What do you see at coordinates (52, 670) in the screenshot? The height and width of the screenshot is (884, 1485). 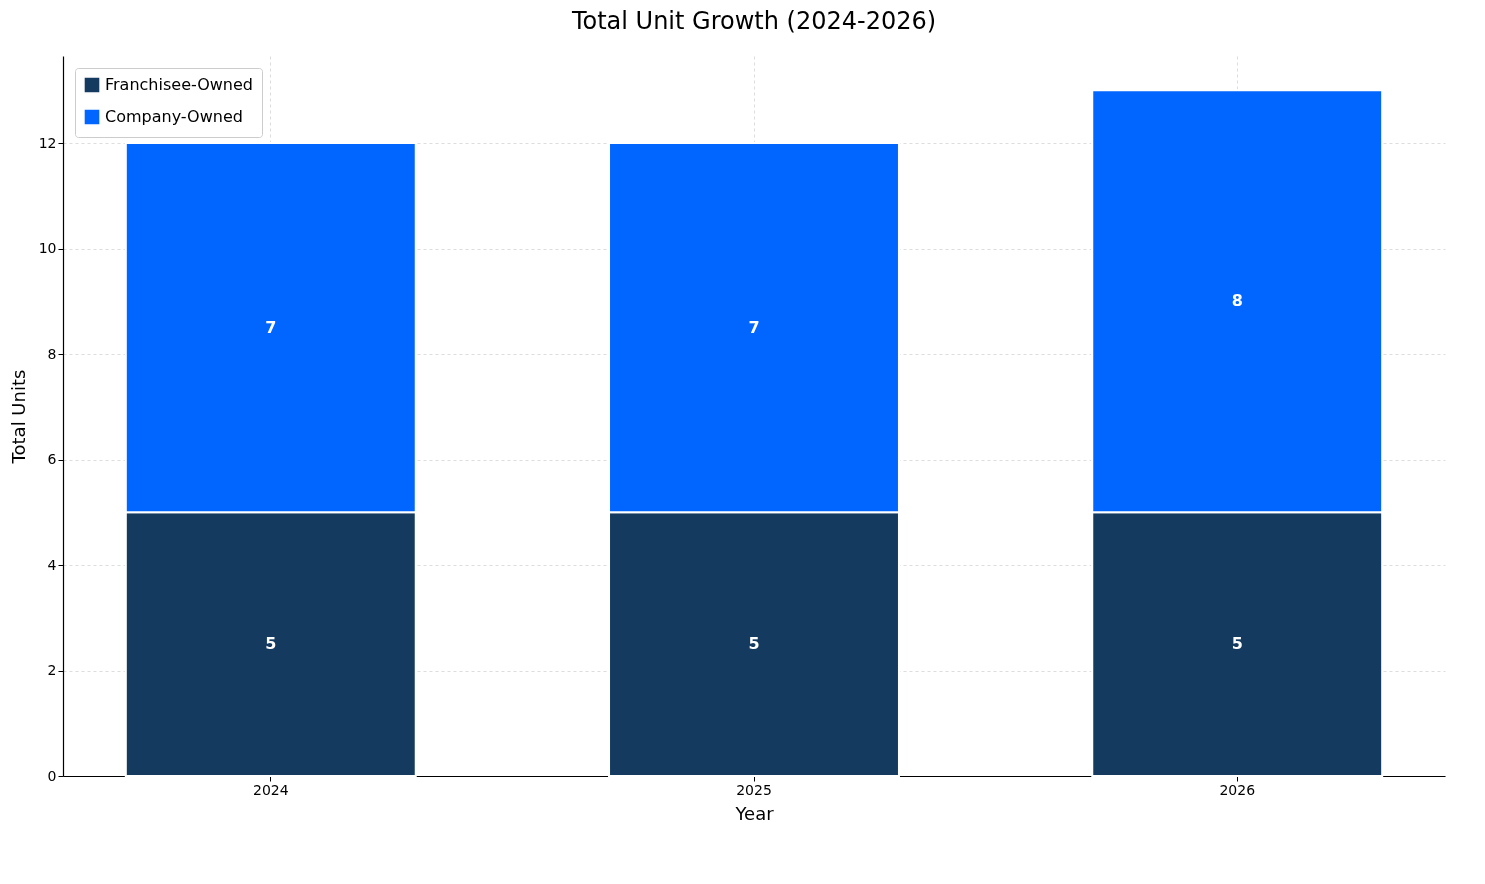 I see `y-tick-label: 2` at bounding box center [52, 670].